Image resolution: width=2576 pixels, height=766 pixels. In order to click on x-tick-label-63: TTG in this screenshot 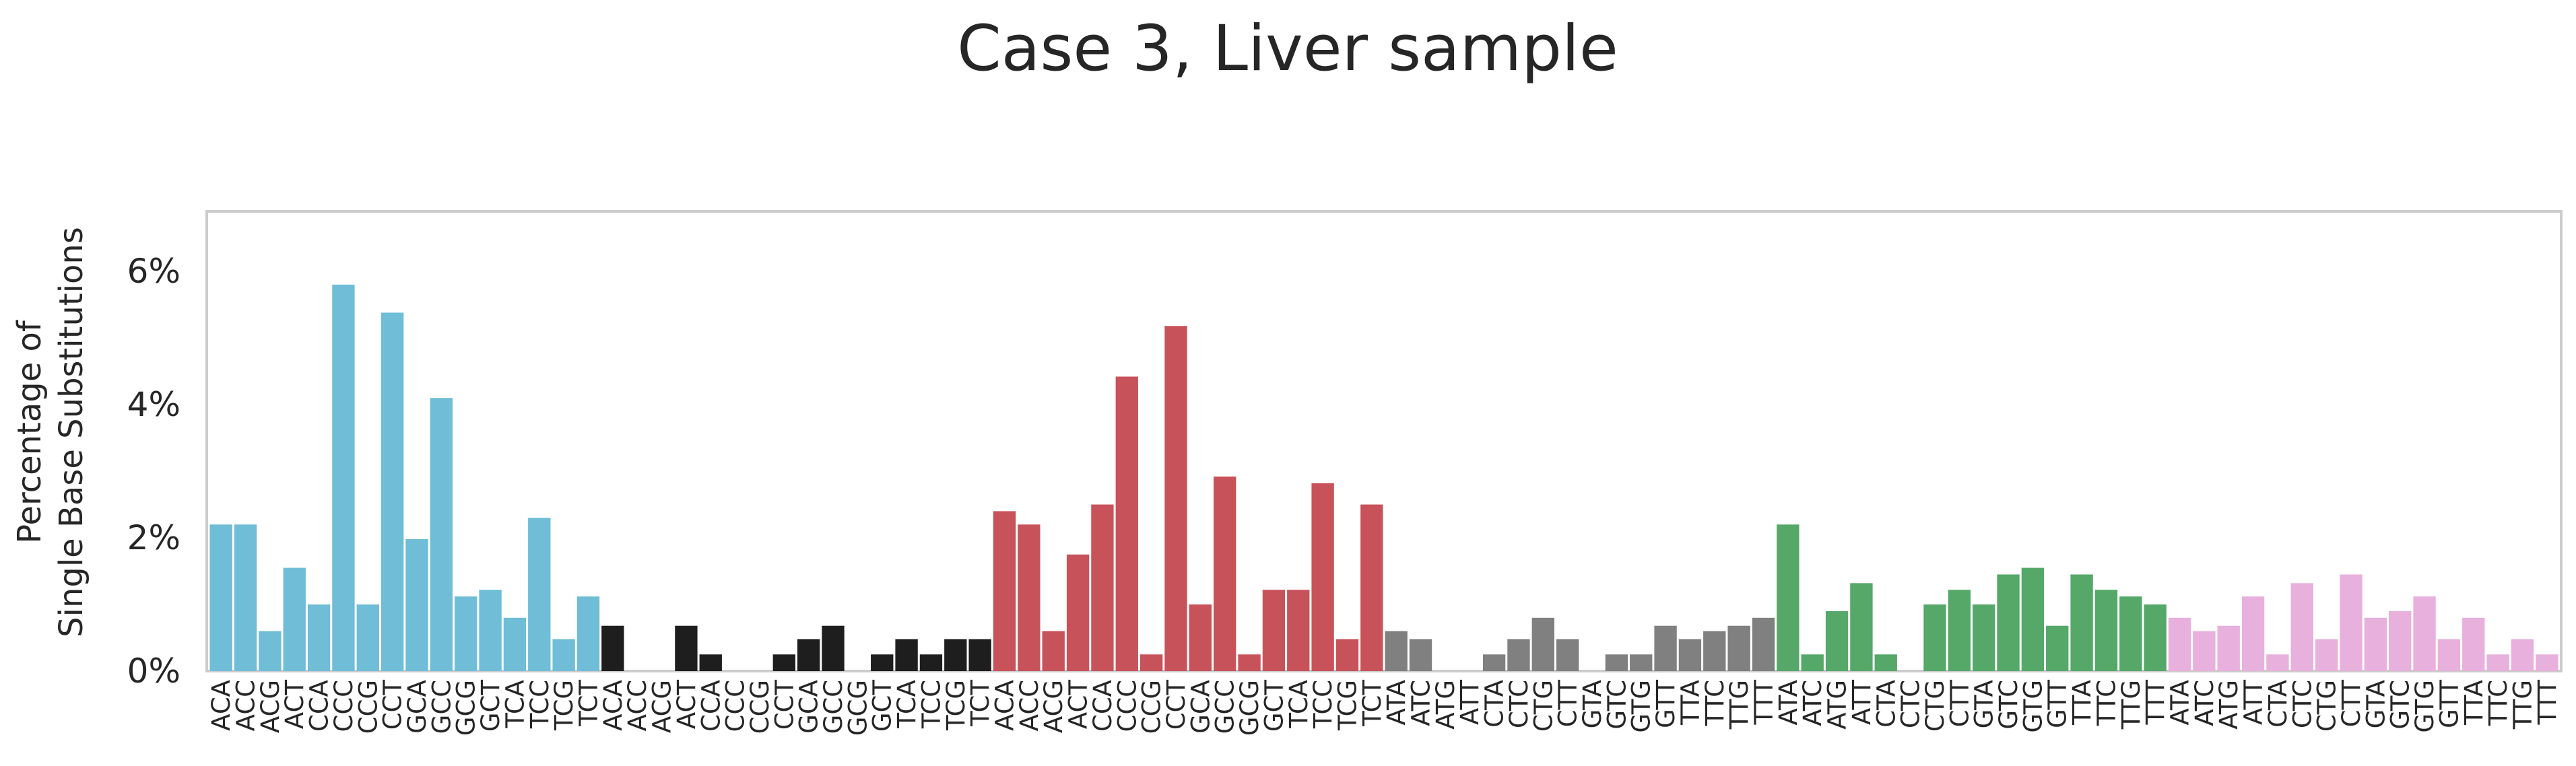, I will do `click(1739, 705)`.